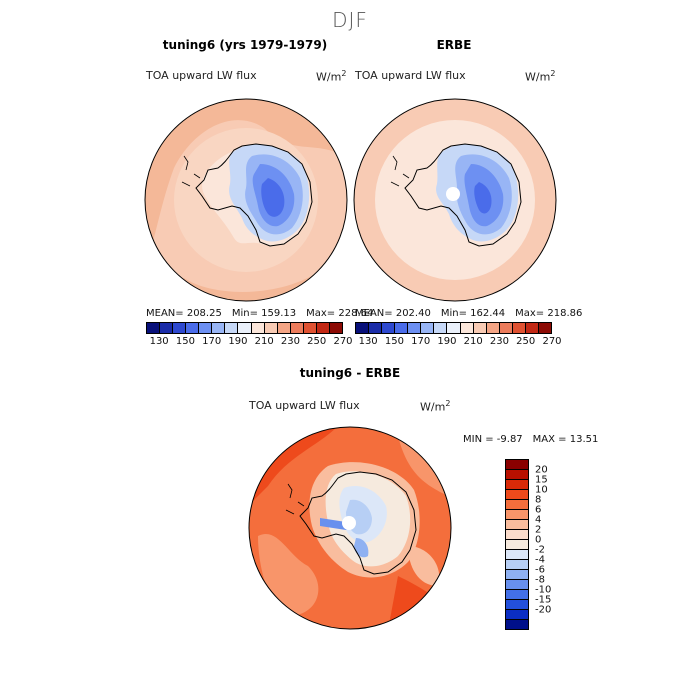 This screenshot has width=700, height=700. I want to click on panel2-variable-label: TOA upward LW flux, so click(410, 75).